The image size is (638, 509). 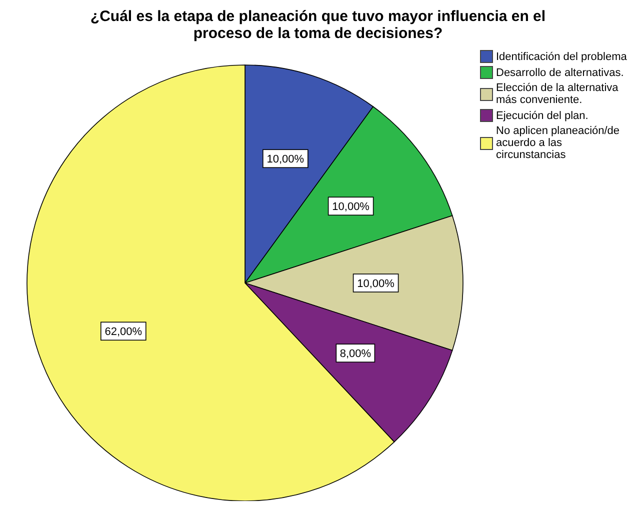 What do you see at coordinates (318, 25) in the screenshot?
I see `chart-title: ¿Cuál es la etapa de planeación que tuvo mayor influencia en el proceso de la toma de decisiones?` at bounding box center [318, 25].